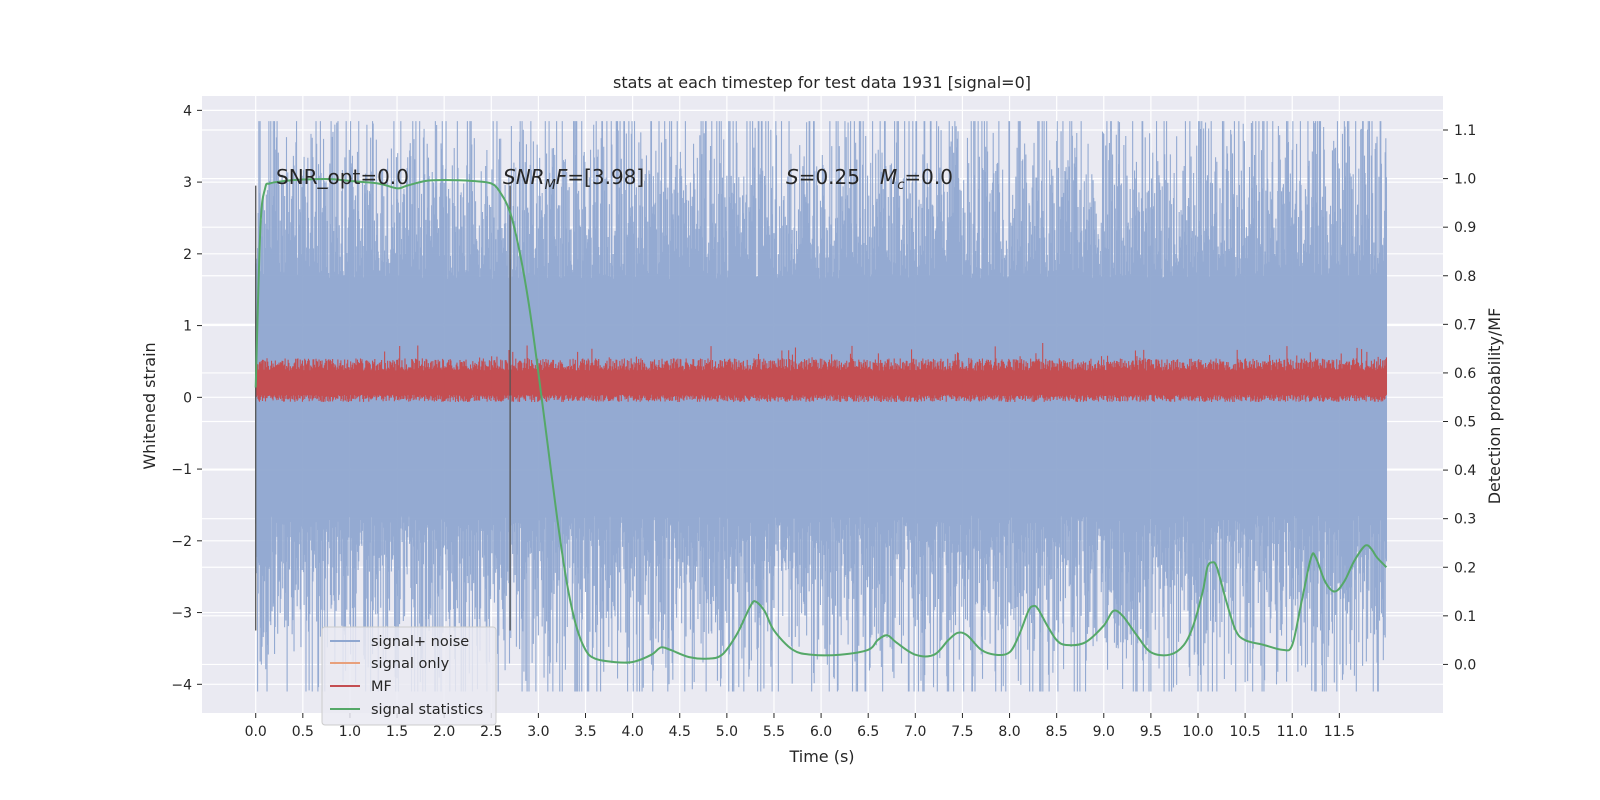 This screenshot has width=1600, height=800. Describe the element at coordinates (350, 732) in the screenshot. I see `x-tick-label-2: 1.0` at that location.